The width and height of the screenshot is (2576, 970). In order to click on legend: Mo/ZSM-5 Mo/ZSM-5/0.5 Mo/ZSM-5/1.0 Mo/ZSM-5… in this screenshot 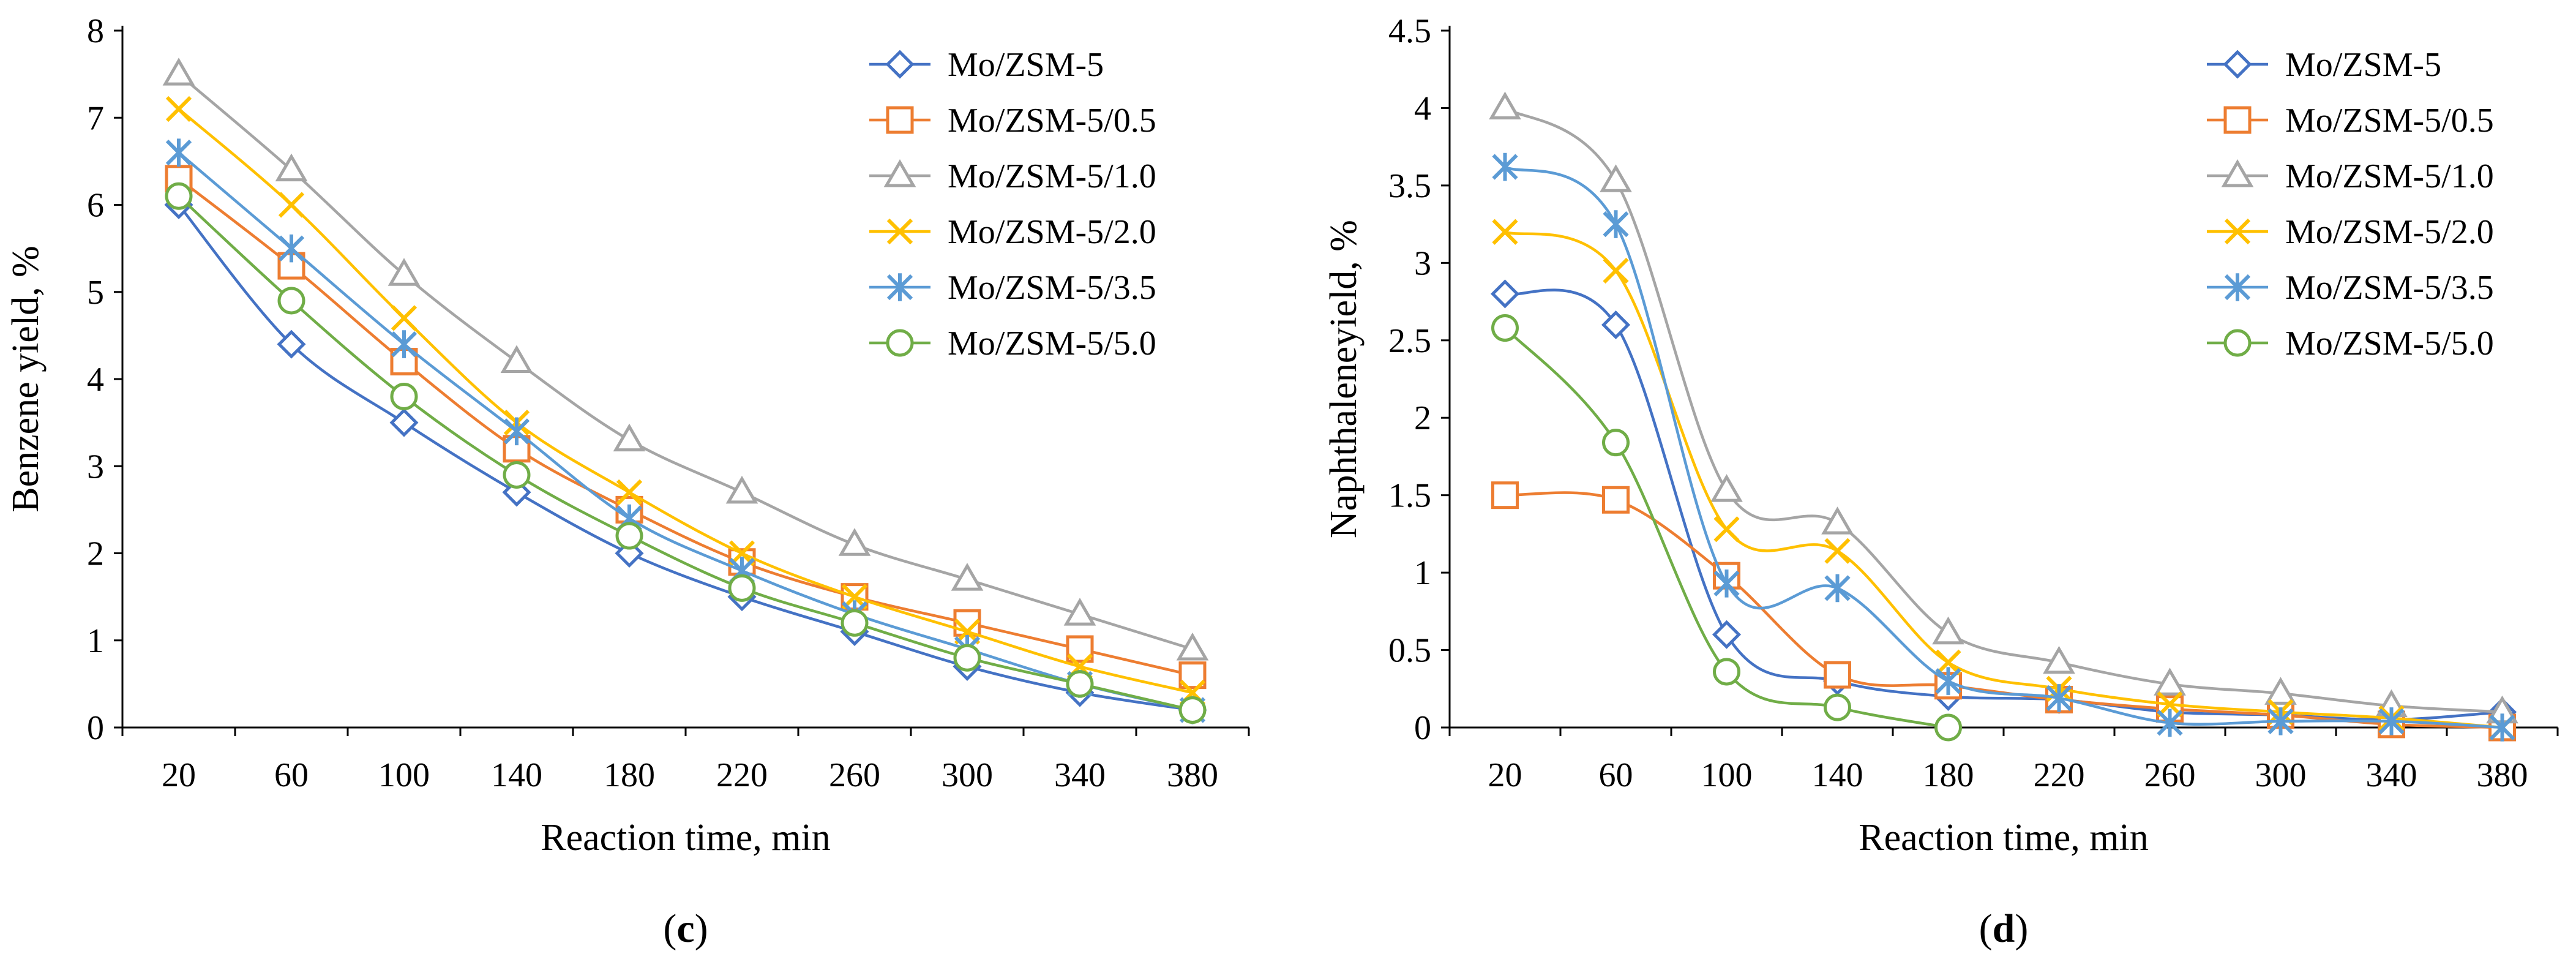, I will do `click(2350, 204)`.